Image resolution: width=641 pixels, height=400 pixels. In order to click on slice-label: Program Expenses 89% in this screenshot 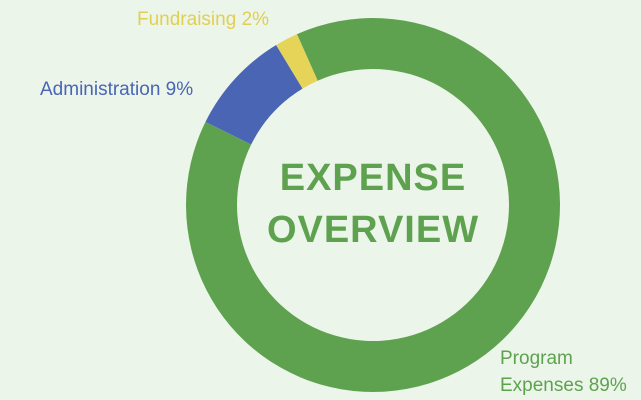, I will do `click(570, 372)`.